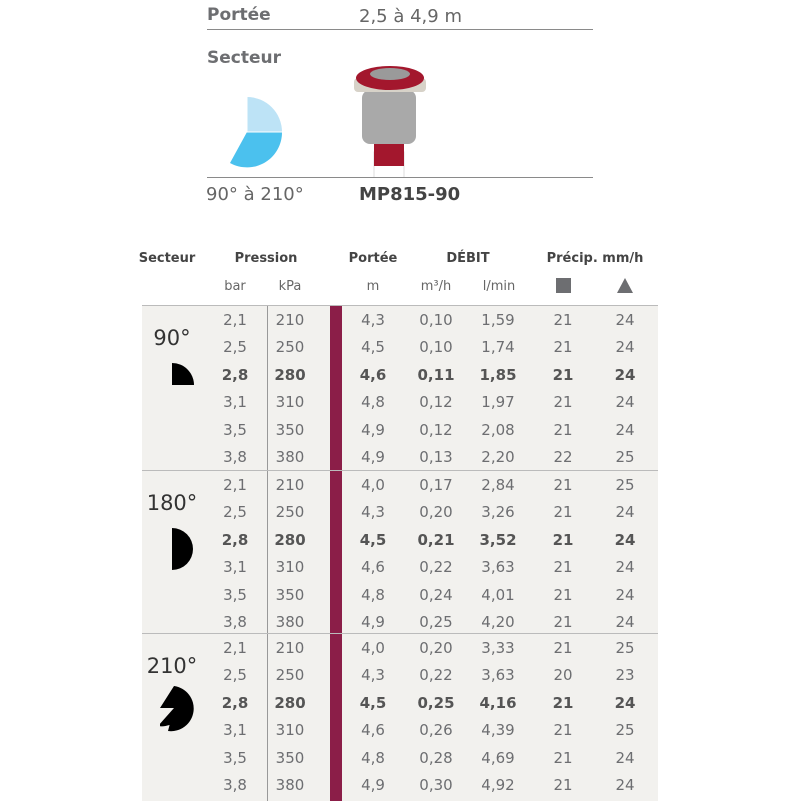 The width and height of the screenshot is (800, 801). Describe the element at coordinates (400, 375) in the screenshot. I see `table-row: 2,8 280 4,6 0,11 1,85 21 24` at that location.